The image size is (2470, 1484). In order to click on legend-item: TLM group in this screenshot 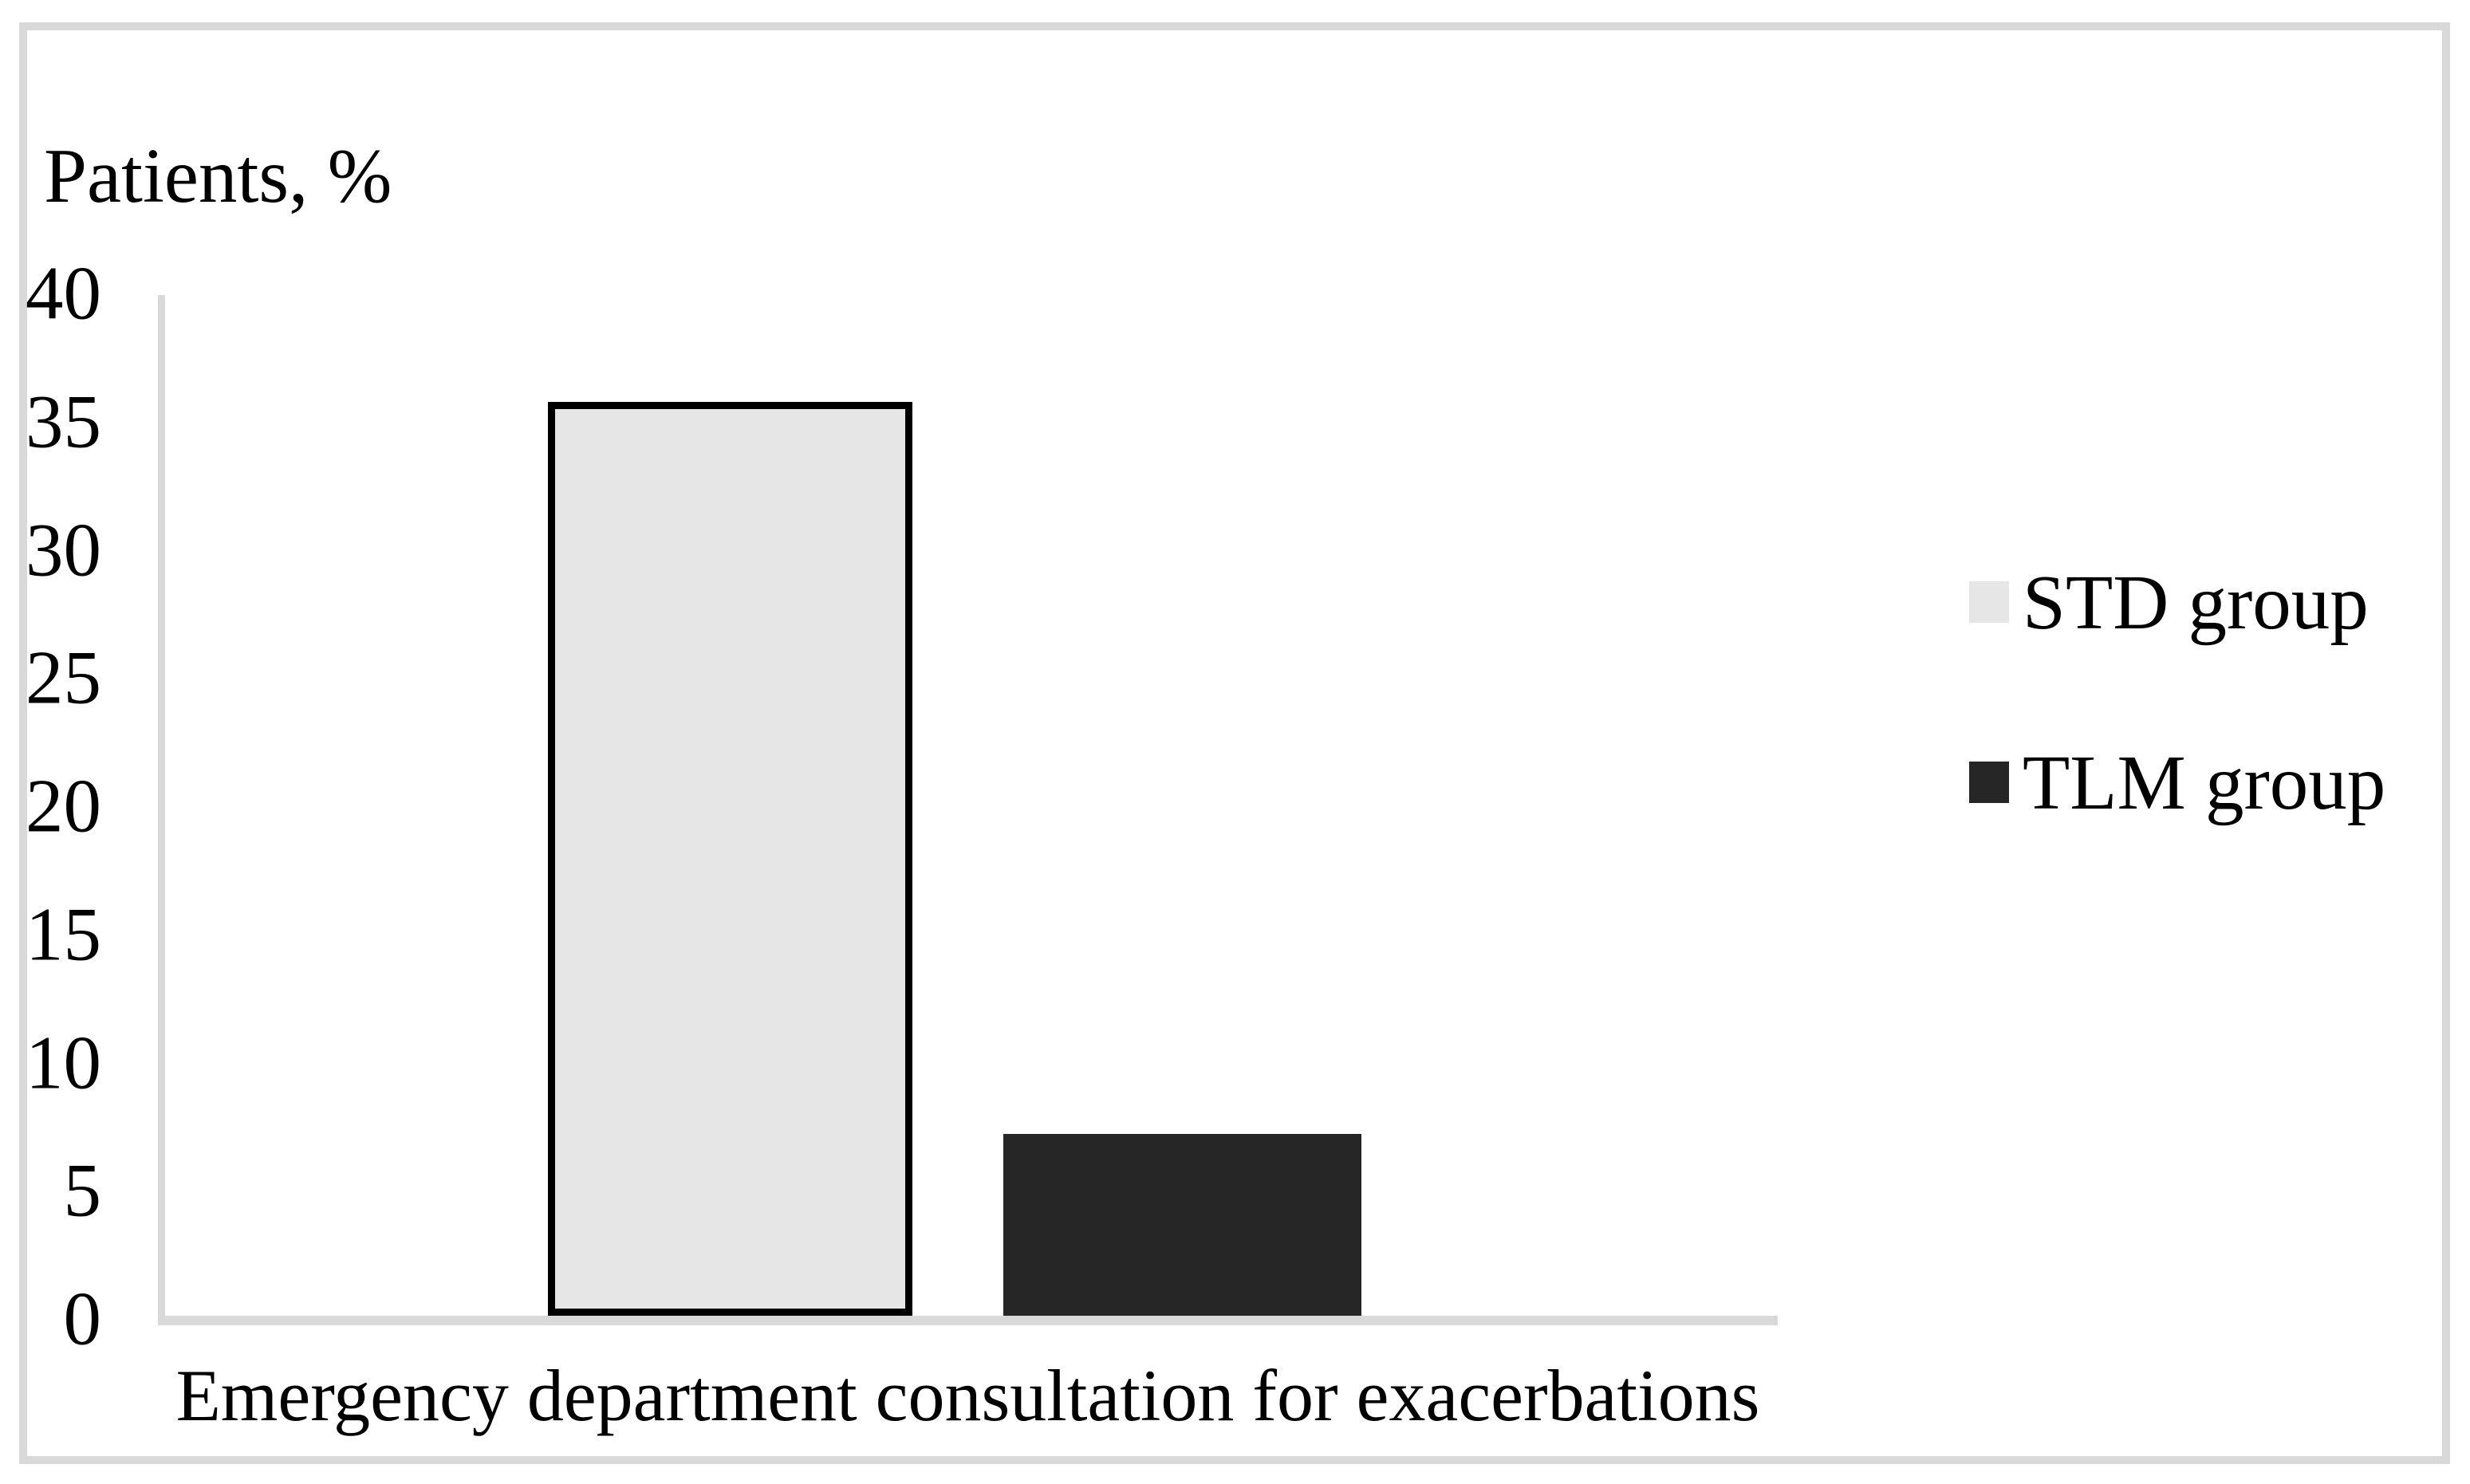, I will do `click(2177, 782)`.